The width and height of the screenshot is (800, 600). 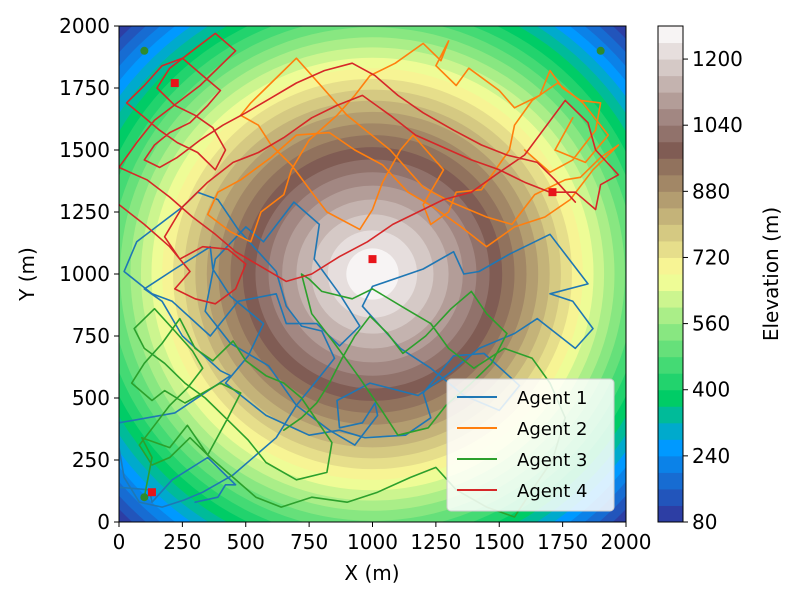 I want to click on contour-band, so click(x=372, y=274).